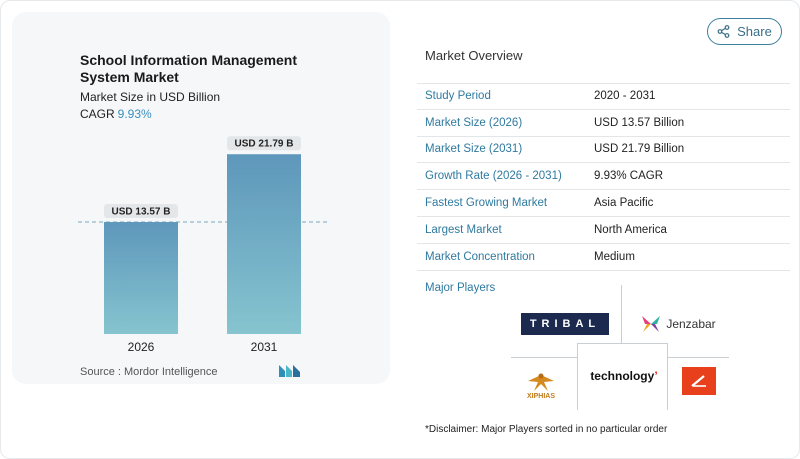  What do you see at coordinates (639, 122) in the screenshot?
I see `overview-value: USD 13.57 Billion` at bounding box center [639, 122].